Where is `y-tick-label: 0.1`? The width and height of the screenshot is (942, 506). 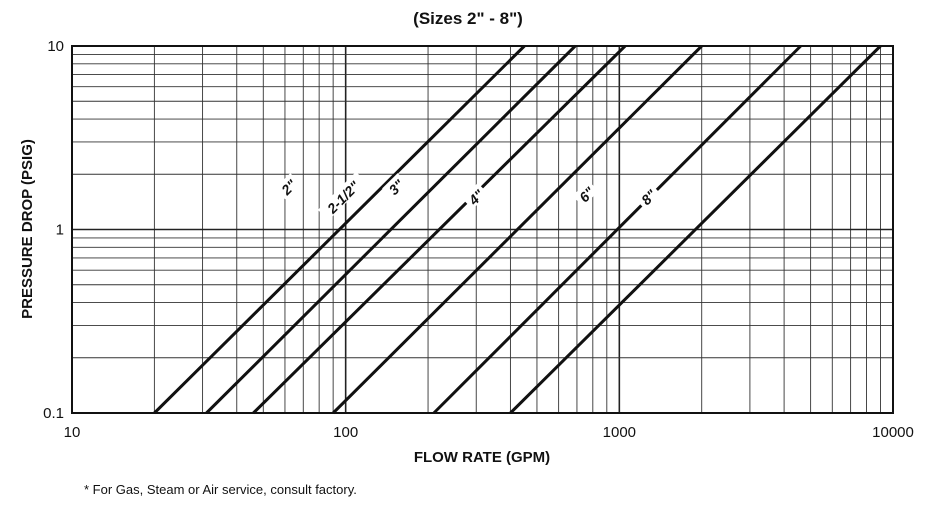 y-tick-label: 0.1 is located at coordinates (53, 413).